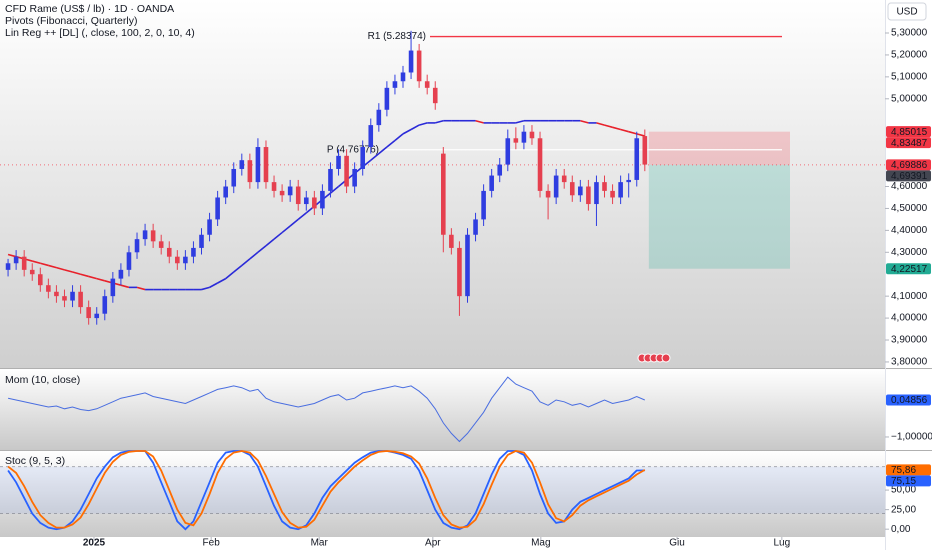  Describe the element at coordinates (35, 461) in the screenshot. I see `pane-title: Stoc (9, 5, 3)` at that location.